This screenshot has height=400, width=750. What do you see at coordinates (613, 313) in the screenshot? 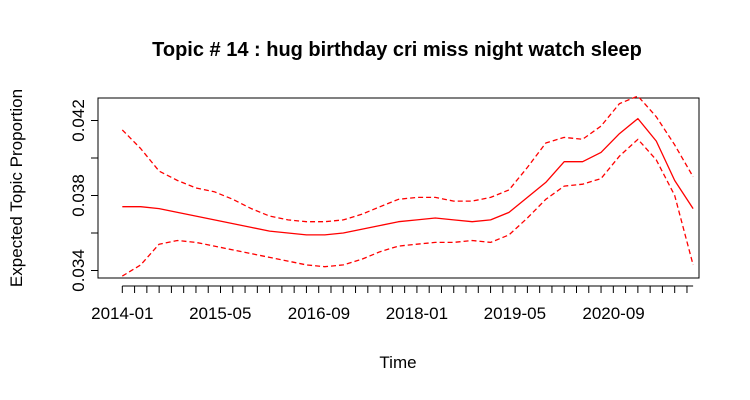
I see `x-tick-label: 2020-09` at bounding box center [613, 313].